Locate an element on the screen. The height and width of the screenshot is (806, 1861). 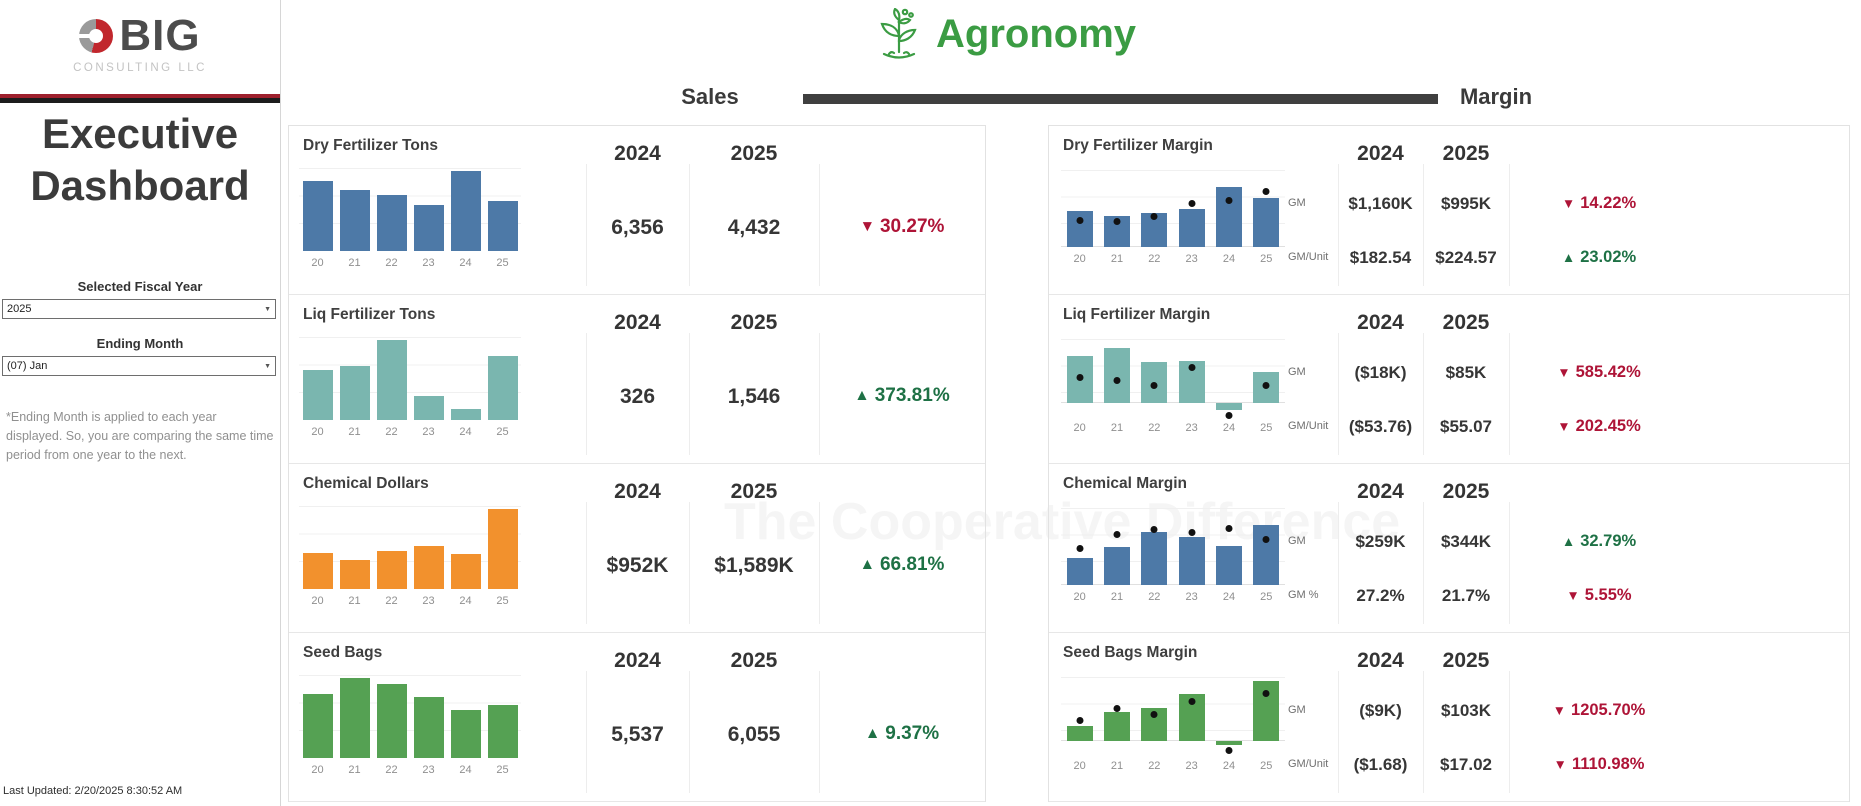
change-percent: 5.55% is located at coordinates (1608, 595).